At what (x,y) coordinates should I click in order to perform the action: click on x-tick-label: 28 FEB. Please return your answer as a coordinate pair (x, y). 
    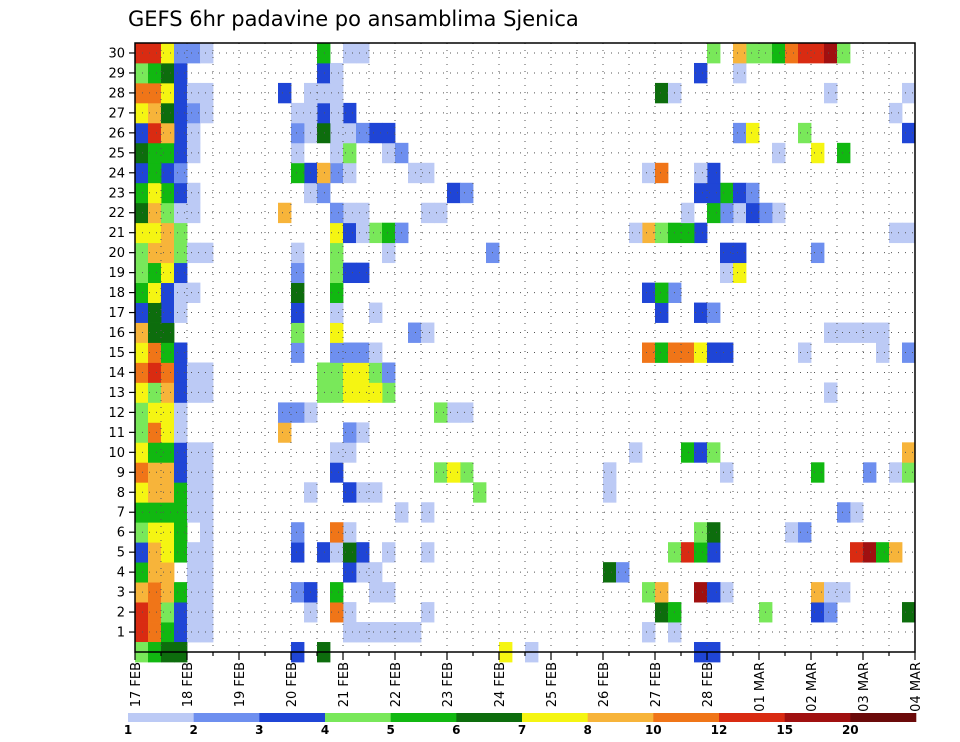
    Looking at the image, I should click on (708, 684).